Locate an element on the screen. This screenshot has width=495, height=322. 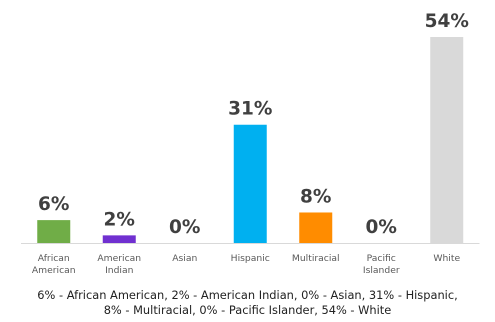
category-label: Islander is located at coordinates (381, 270).